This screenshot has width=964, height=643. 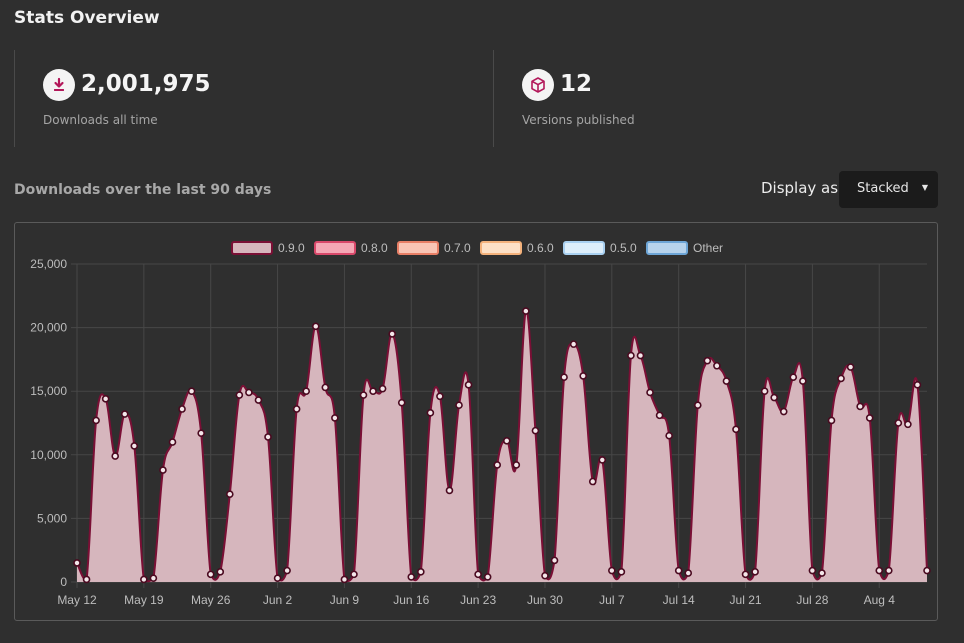 I want to click on legend-label: Other, so click(x=708, y=248).